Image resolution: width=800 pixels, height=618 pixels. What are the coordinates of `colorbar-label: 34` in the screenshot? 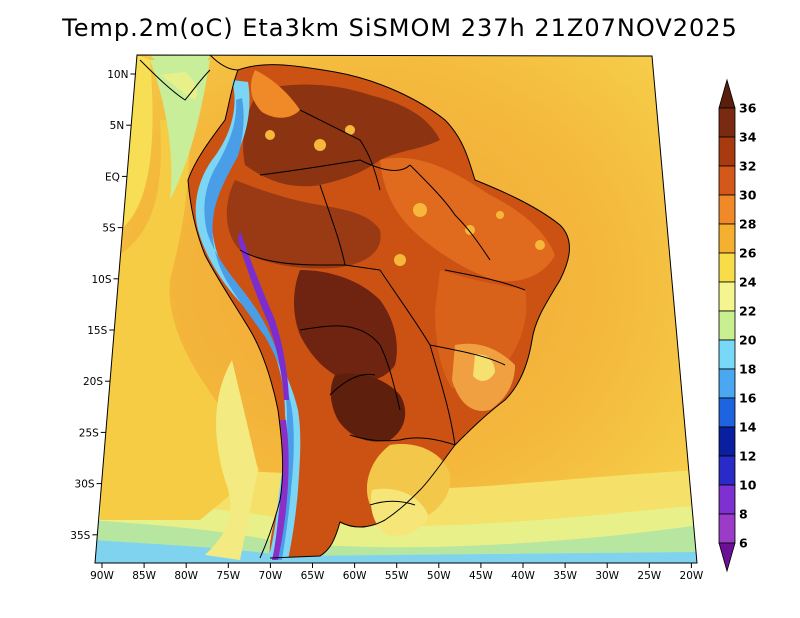 It's located at (748, 137).